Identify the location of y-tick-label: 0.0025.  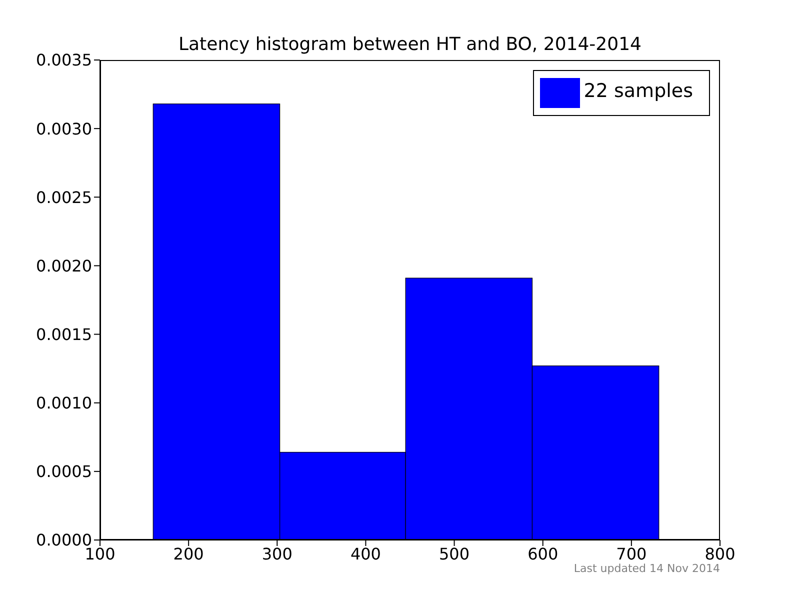
(64, 197).